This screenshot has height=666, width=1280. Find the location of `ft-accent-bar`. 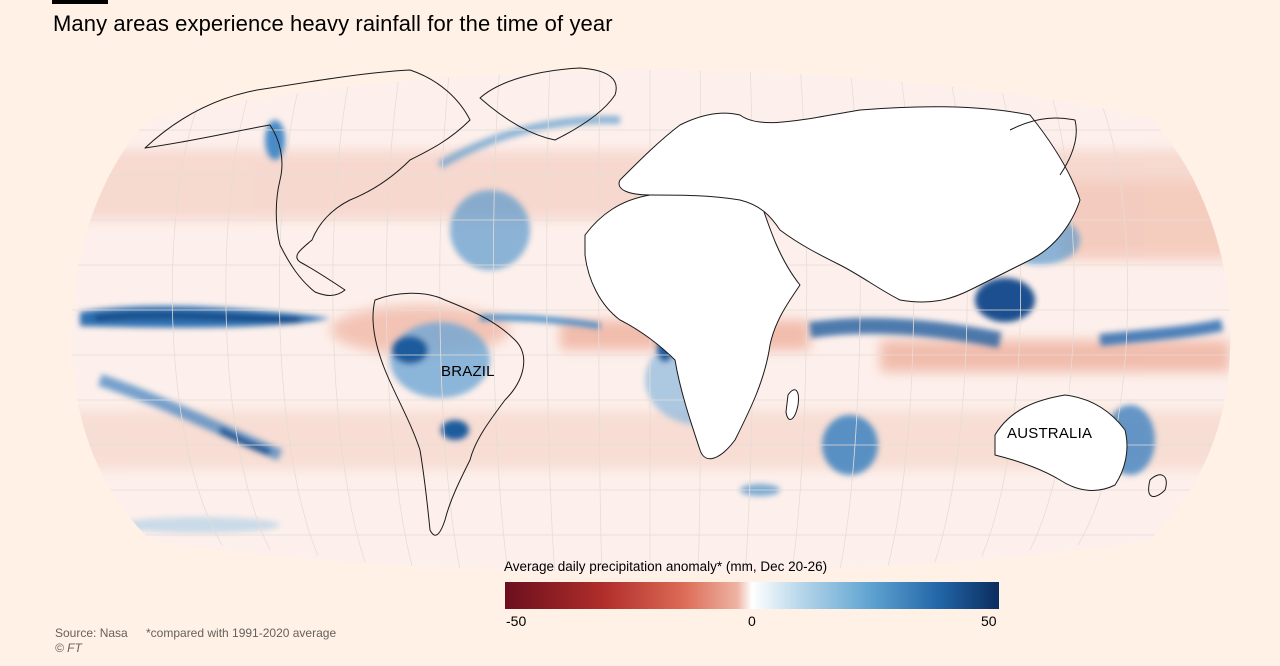

ft-accent-bar is located at coordinates (80, 2).